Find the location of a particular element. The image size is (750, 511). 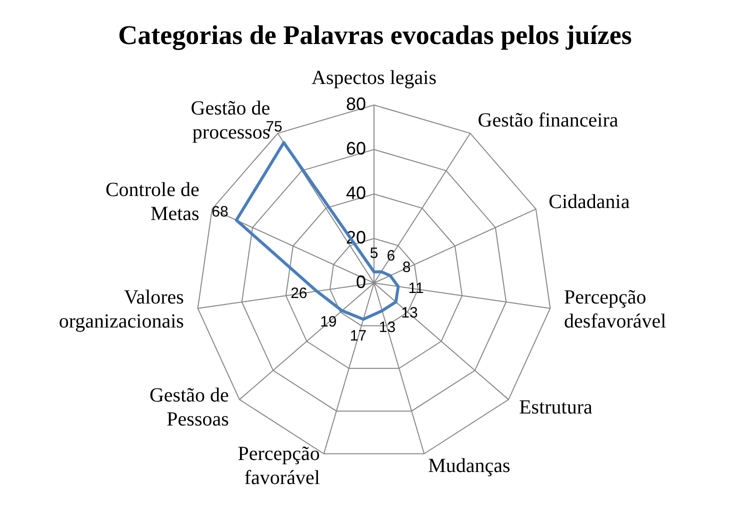

y-tick-label: 0 is located at coordinates (361, 282).